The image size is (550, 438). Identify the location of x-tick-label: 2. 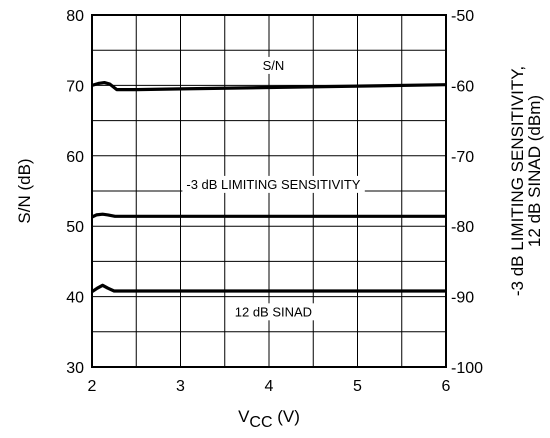
(92, 386).